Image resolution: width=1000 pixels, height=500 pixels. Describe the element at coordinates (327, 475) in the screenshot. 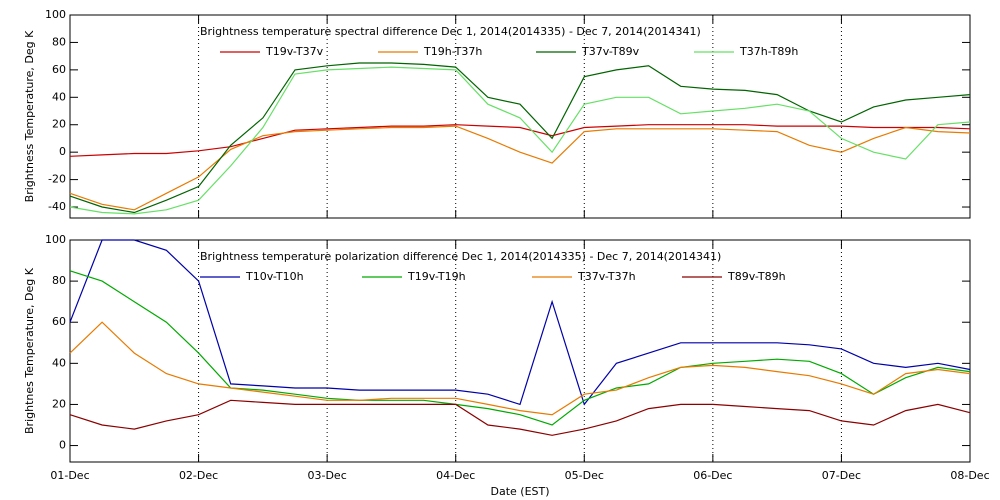

I see `x-tick-label: 03-Dec` at that location.